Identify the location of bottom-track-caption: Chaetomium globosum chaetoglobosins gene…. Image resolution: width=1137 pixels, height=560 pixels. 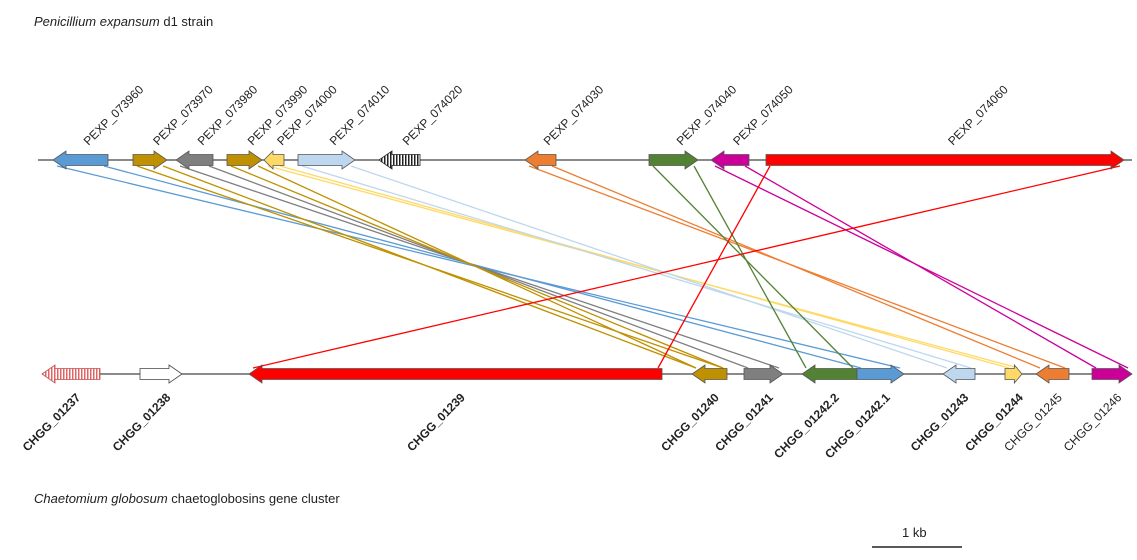
(187, 498).